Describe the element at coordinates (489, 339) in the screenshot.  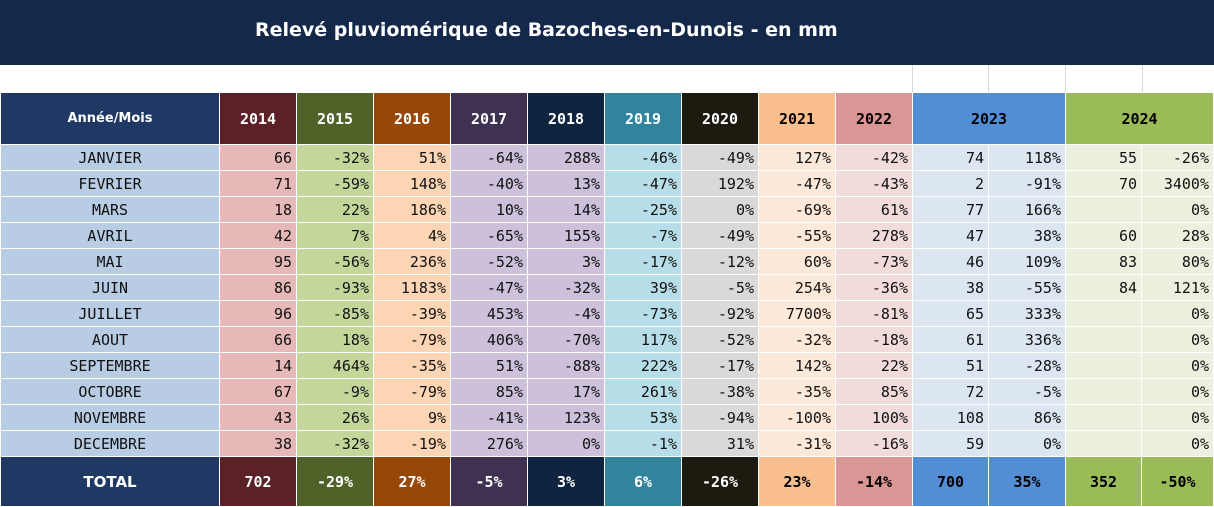
I see `data-cell: 406%` at that location.